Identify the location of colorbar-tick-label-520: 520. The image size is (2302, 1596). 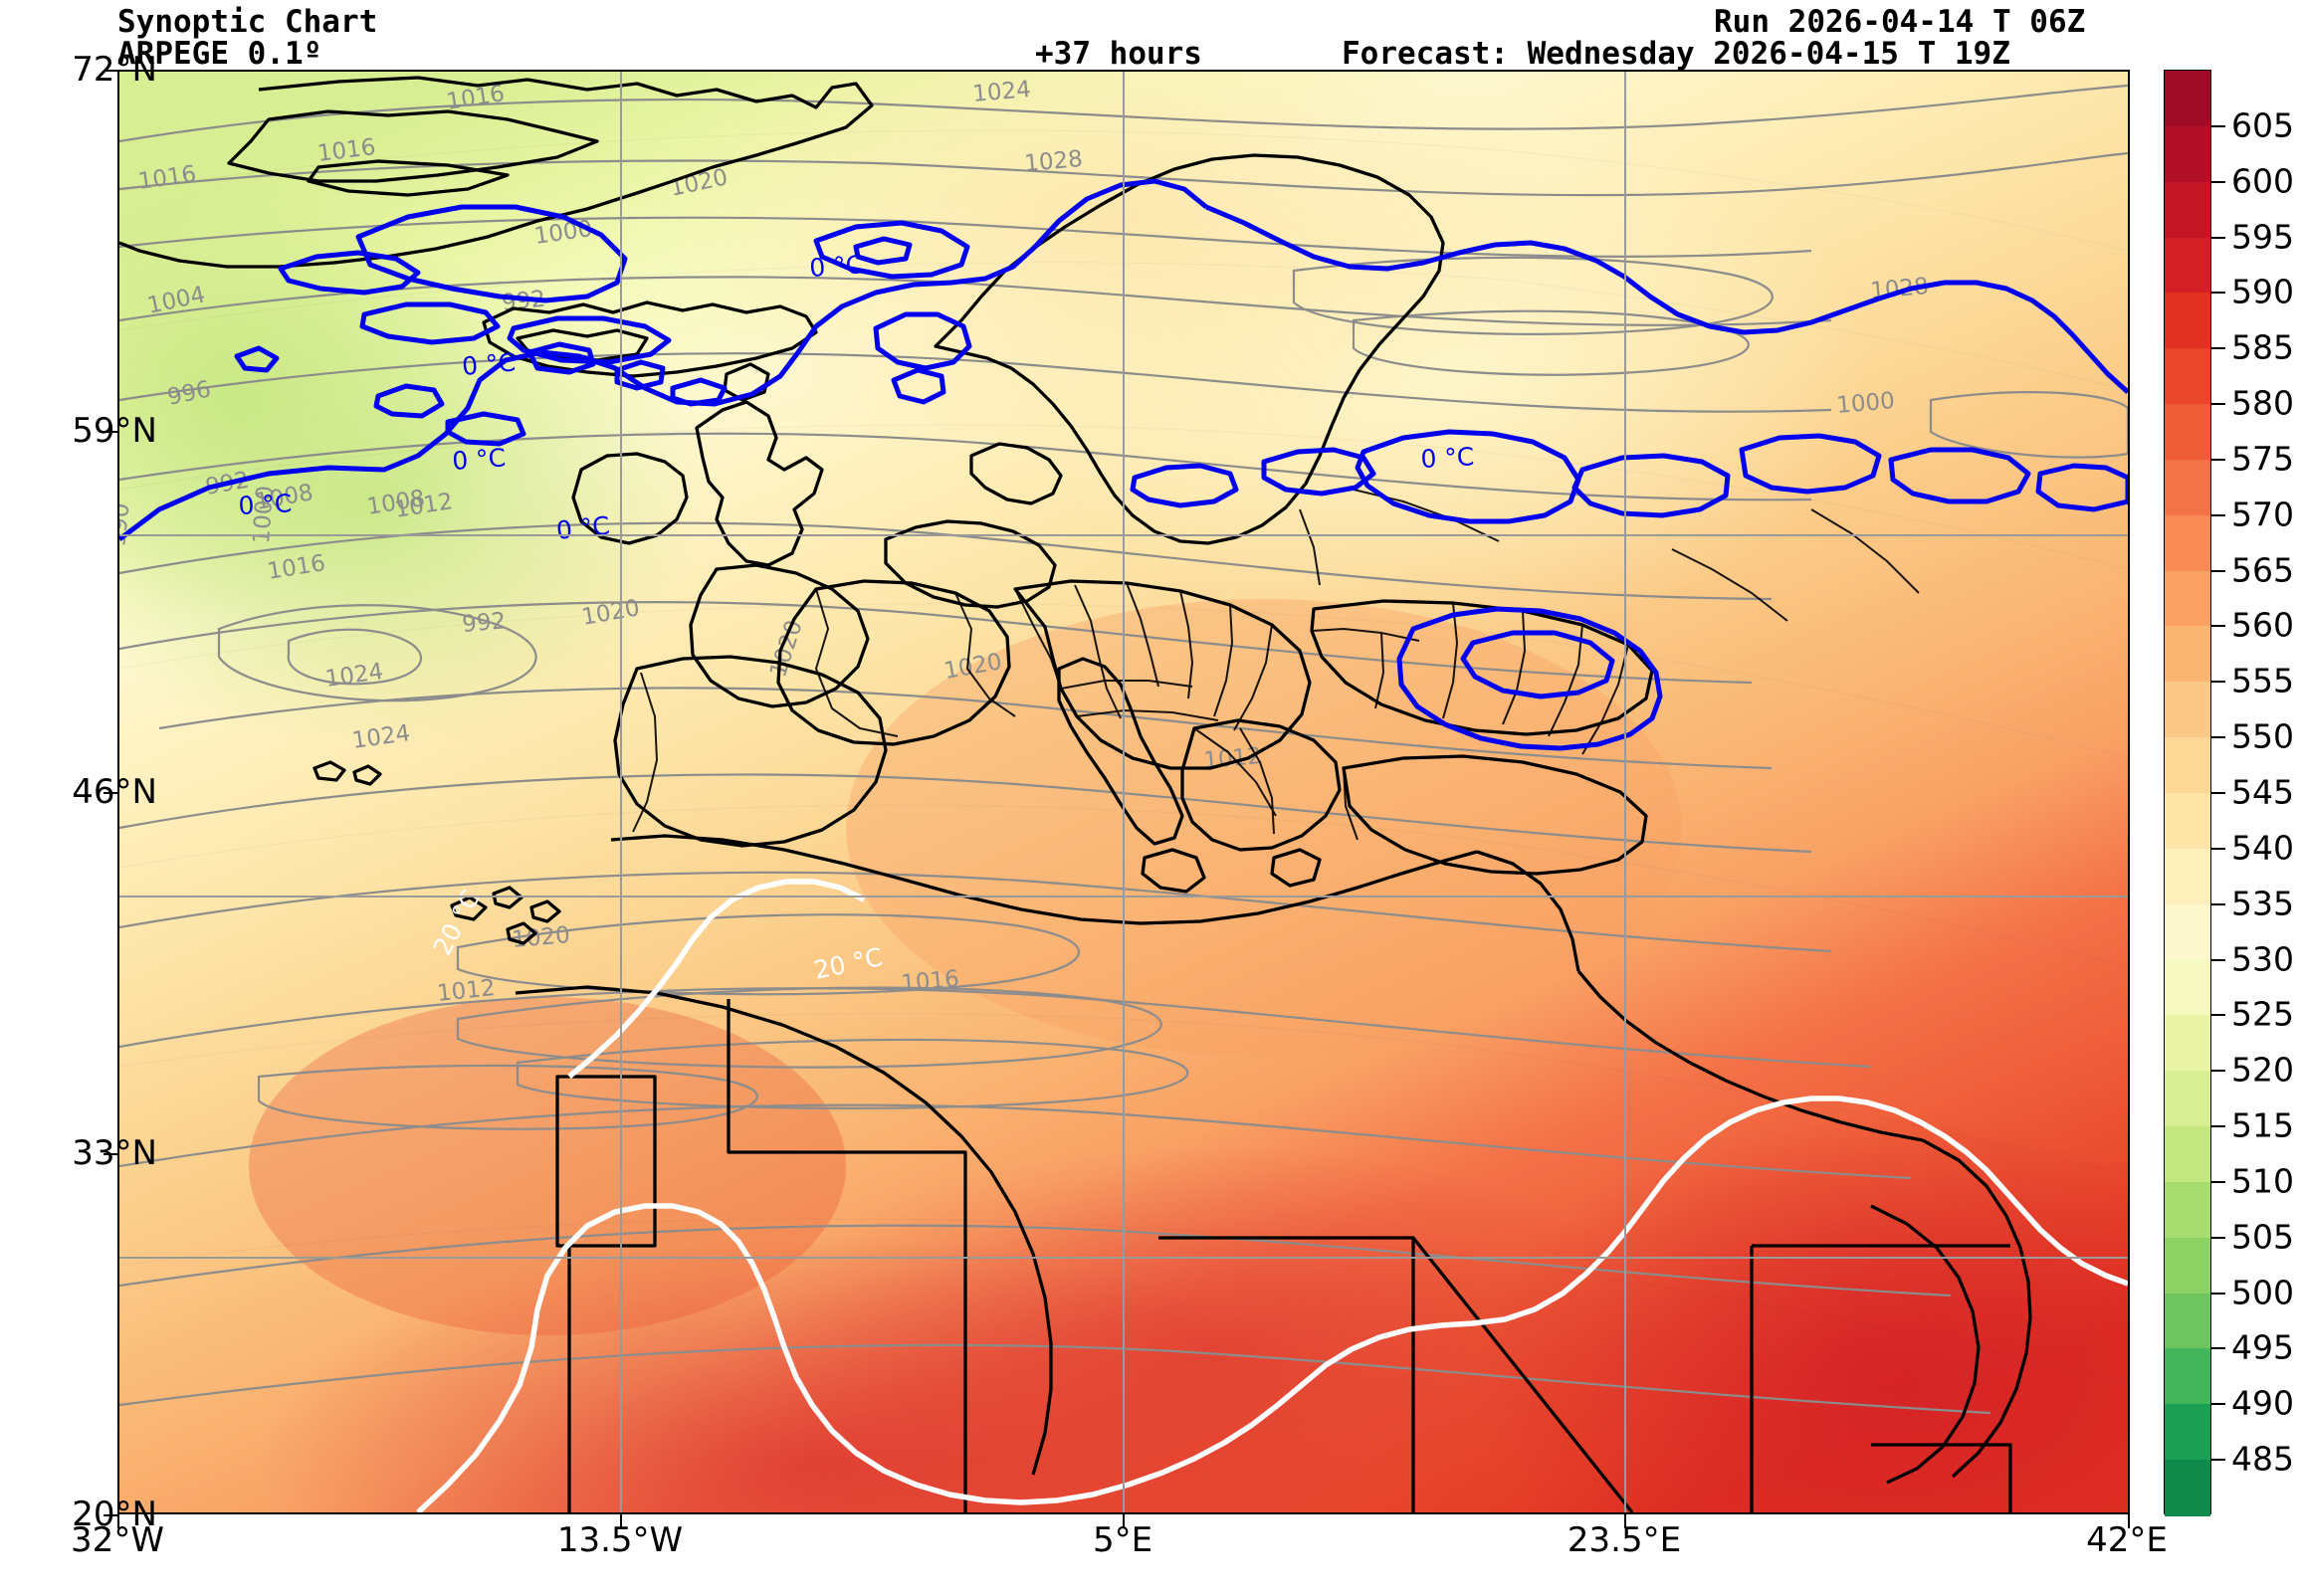
(2263, 1070).